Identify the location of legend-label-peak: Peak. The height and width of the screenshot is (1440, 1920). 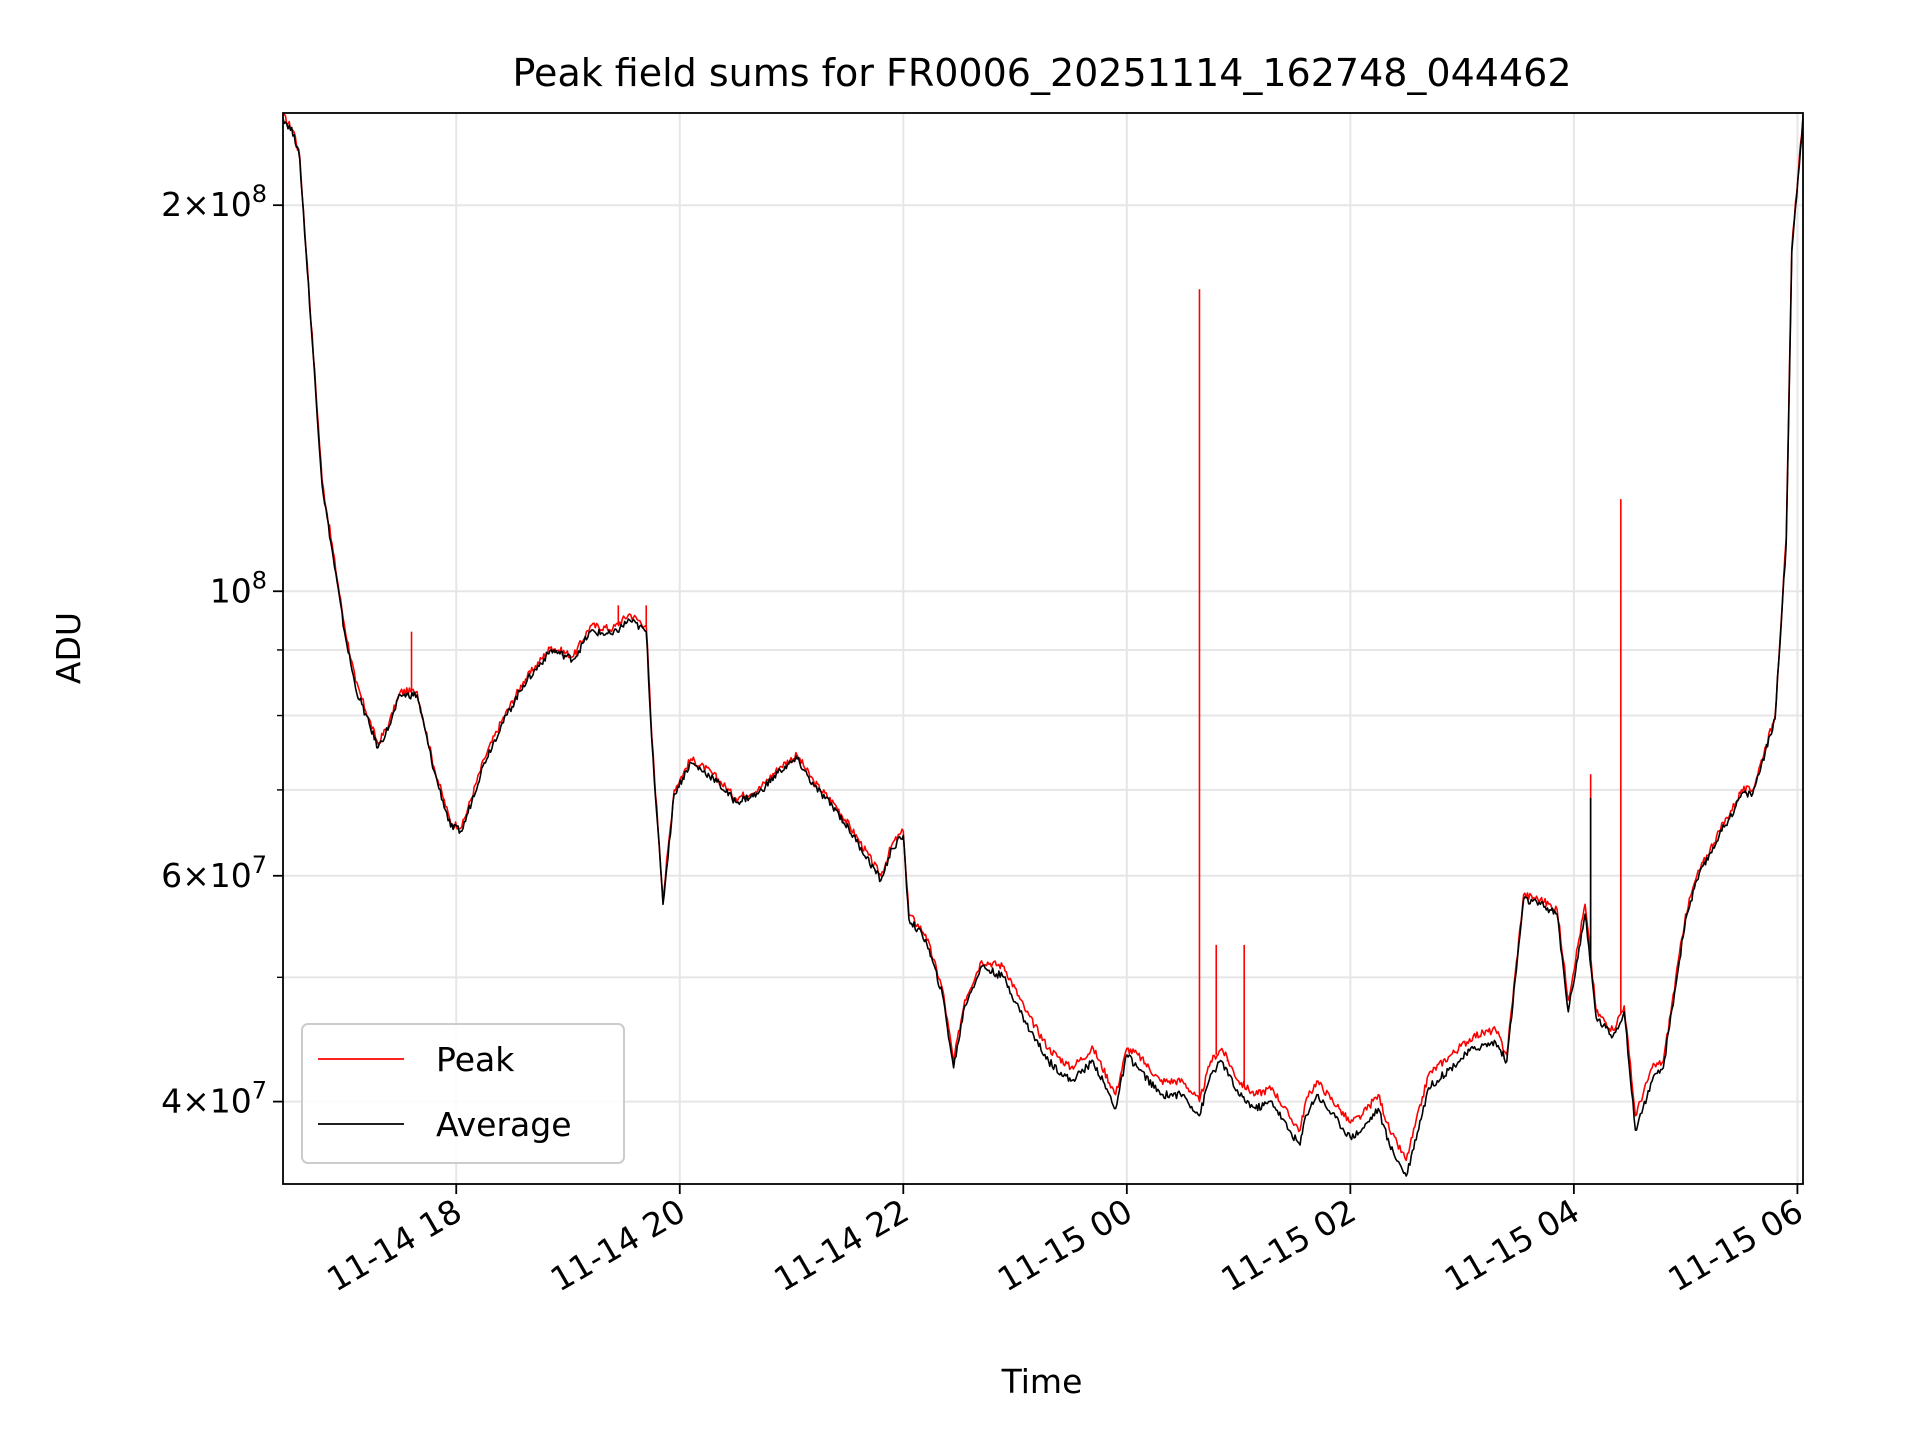
(475, 1059).